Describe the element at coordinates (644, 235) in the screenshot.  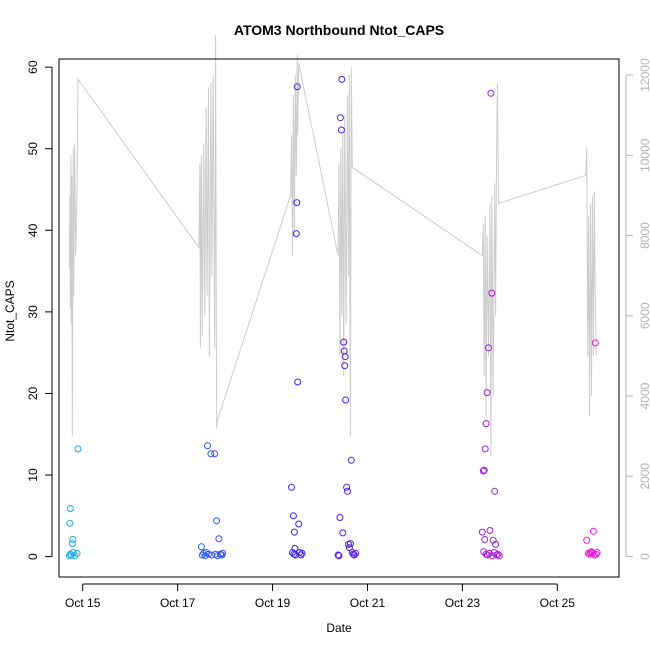
I see `y2-tick-label: 8000` at that location.